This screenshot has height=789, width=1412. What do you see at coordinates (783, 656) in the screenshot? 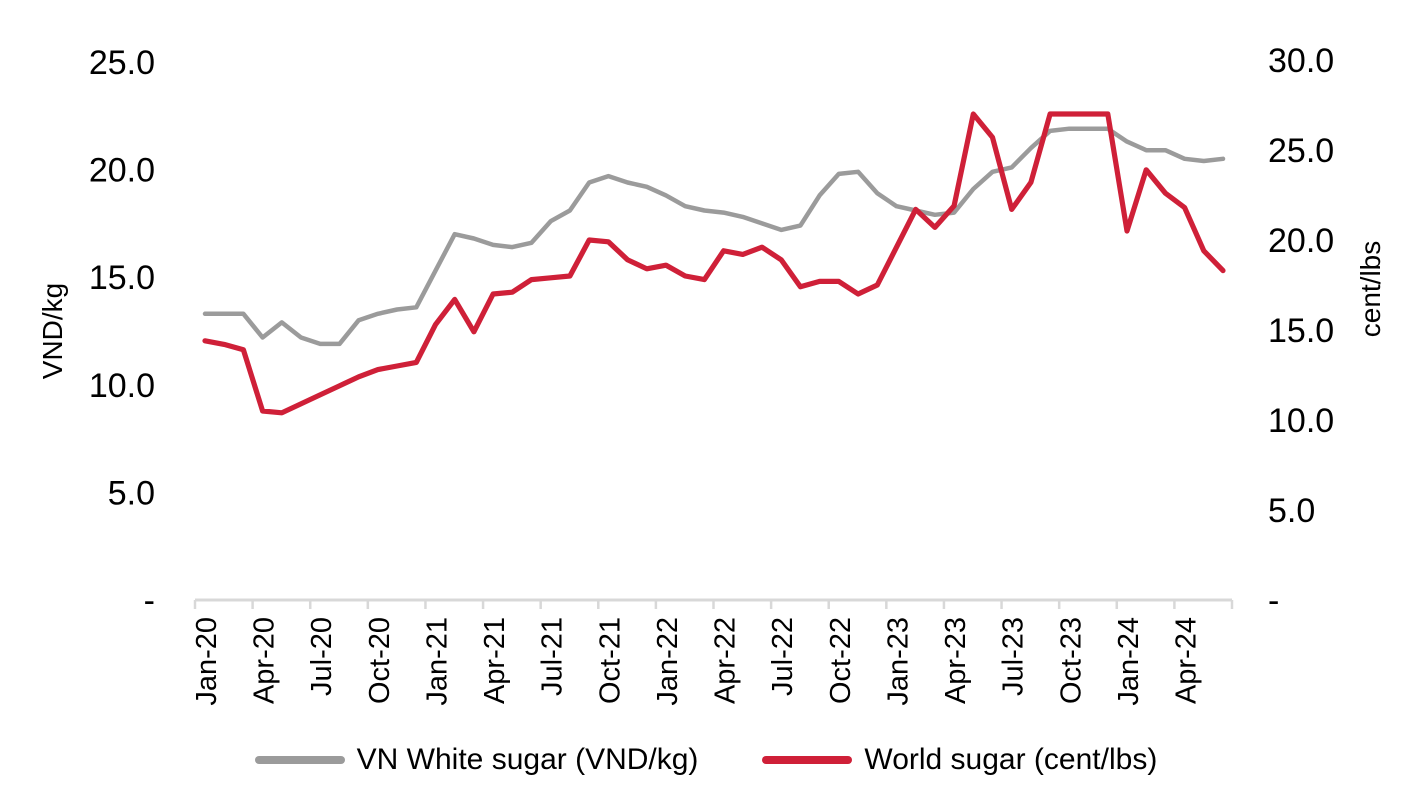
I see `x-axis-tick-label: Jul-22` at bounding box center [783, 656].